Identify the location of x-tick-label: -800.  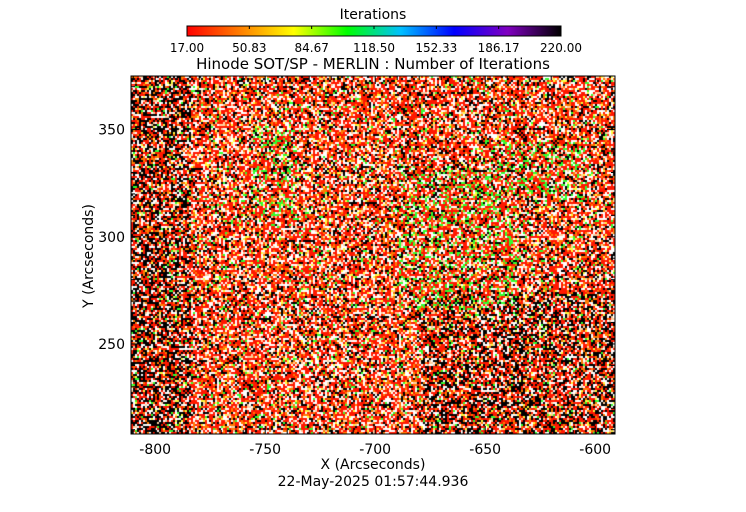
(155, 450).